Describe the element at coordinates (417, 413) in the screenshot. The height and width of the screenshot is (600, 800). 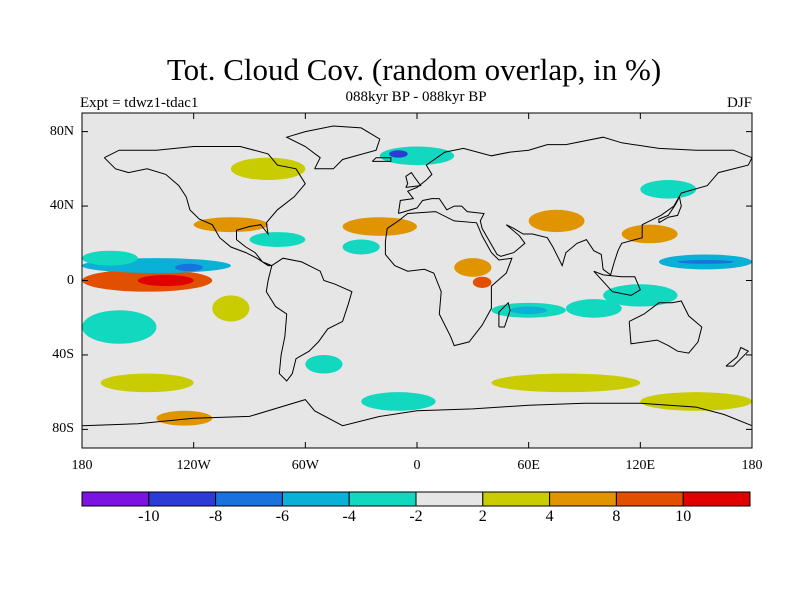
I see `coastline-antarctica` at that location.